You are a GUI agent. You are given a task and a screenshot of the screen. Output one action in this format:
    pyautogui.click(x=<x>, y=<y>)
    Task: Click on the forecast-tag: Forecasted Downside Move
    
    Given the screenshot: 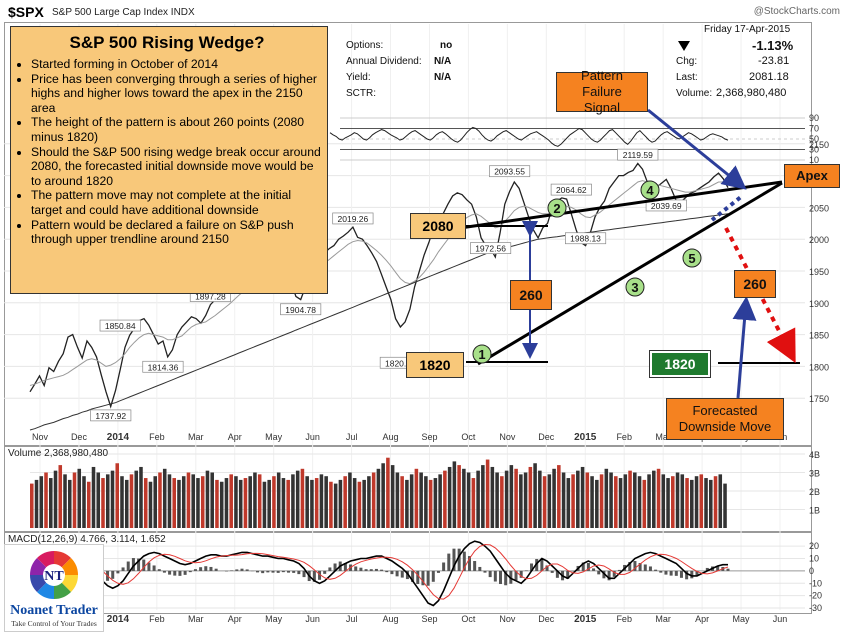 What is the action you would take?
    pyautogui.click(x=725, y=419)
    